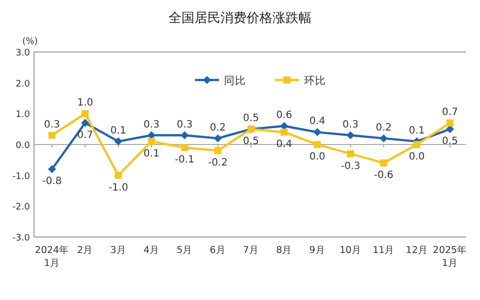 The height and width of the screenshot is (300, 480). I want to click on x-tick-label: 7月, so click(251, 250).